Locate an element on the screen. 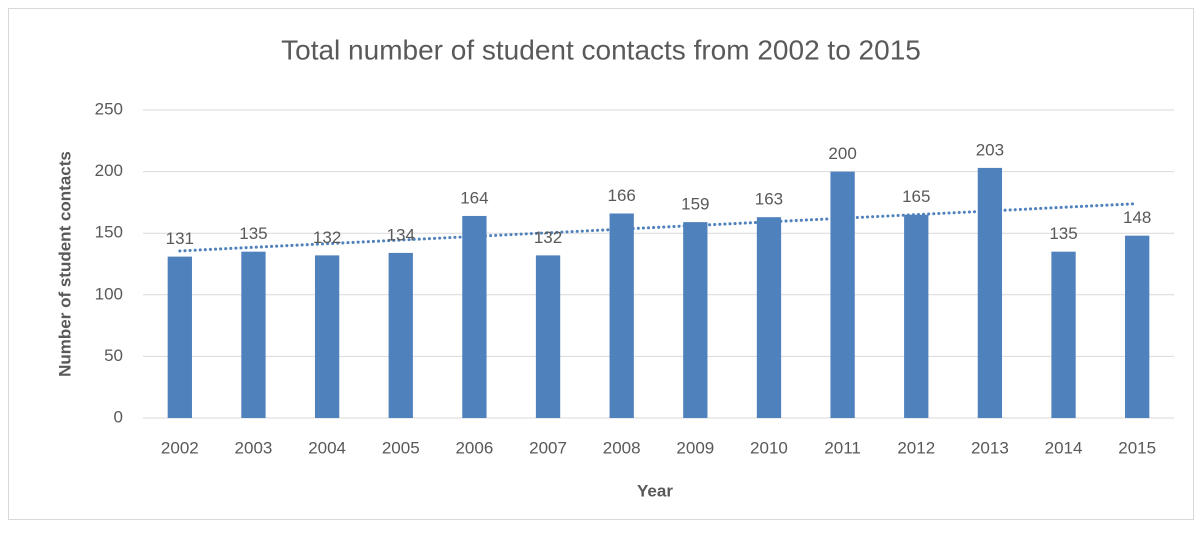  y-tick-label: 0 is located at coordinates (118, 416).